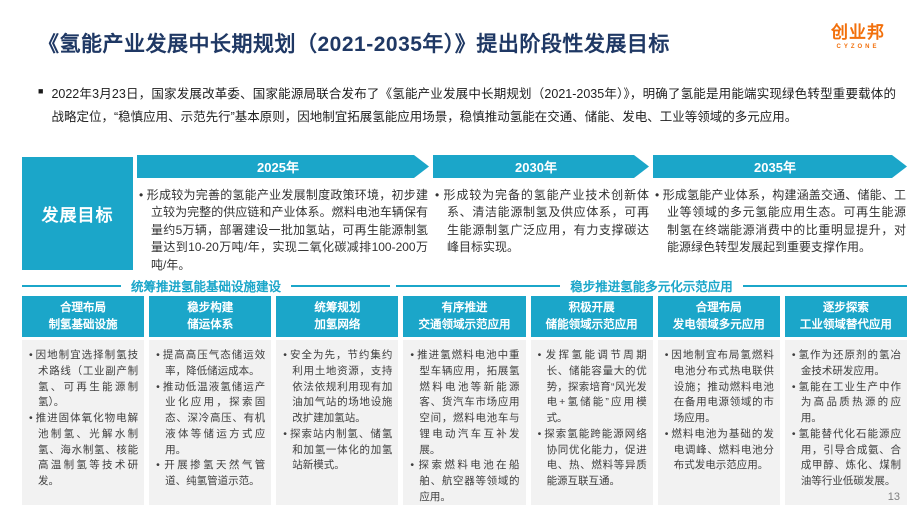 The height and width of the screenshot is (517, 920). What do you see at coordinates (719, 387) in the screenshot?
I see `panel-bullet: 因地制宜布局氢燃料电池分布式热电联供设施；推动燃料电池在备用电源领域的市场应用。` at bounding box center [719, 387].